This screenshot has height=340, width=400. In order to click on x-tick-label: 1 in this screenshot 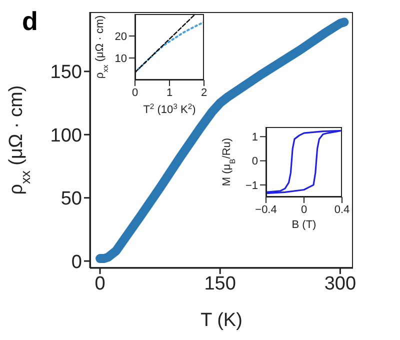, I will do `click(169, 92)`.